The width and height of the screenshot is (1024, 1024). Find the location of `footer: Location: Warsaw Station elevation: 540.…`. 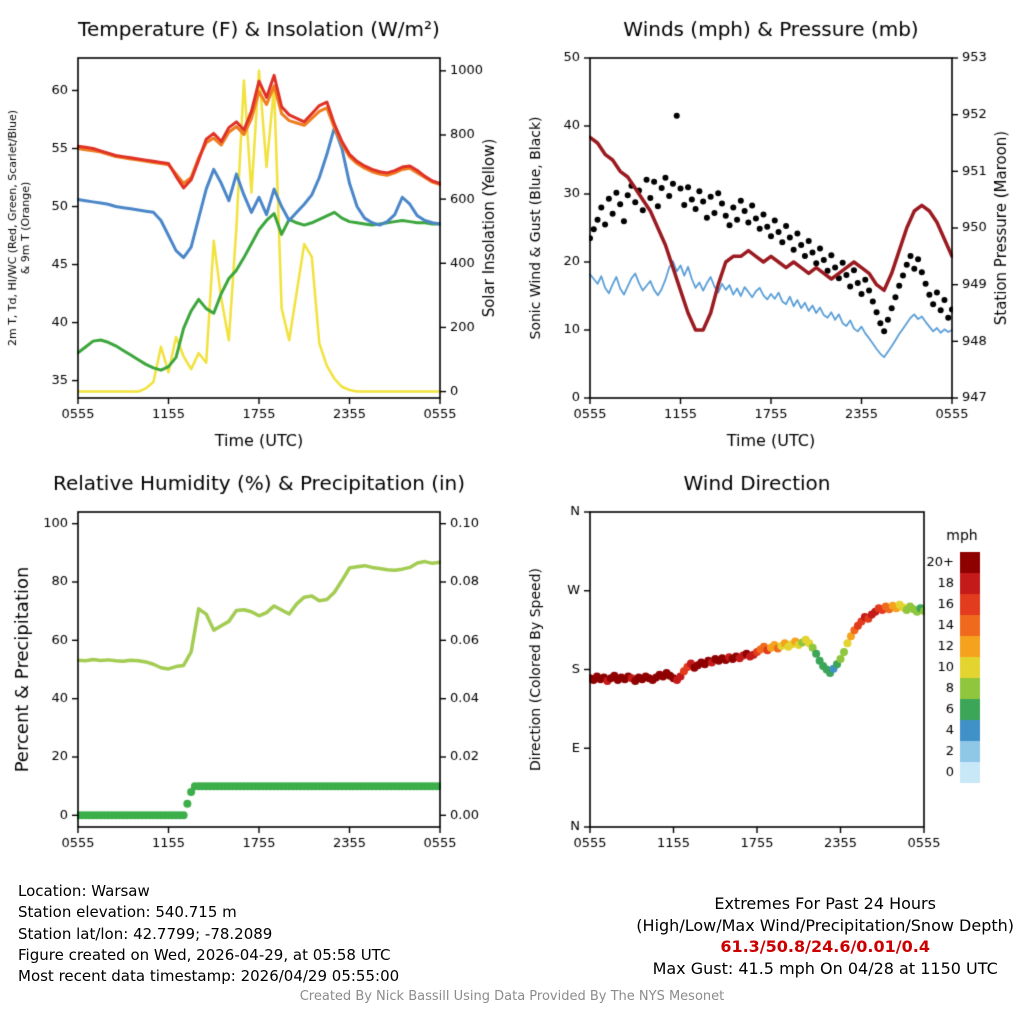

footer: Location: Warsaw Station elevation: 540.… is located at coordinates (512, 934).